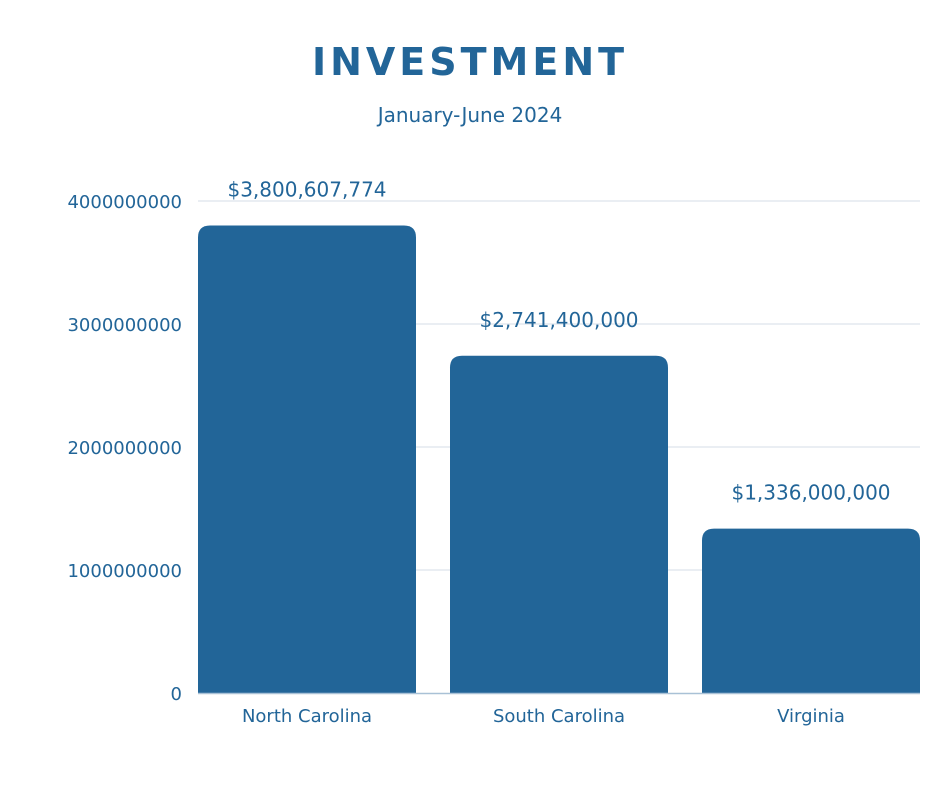 This screenshot has width=940, height=788. What do you see at coordinates (124, 325) in the screenshot?
I see `y-tick-label: 3000000000` at bounding box center [124, 325].